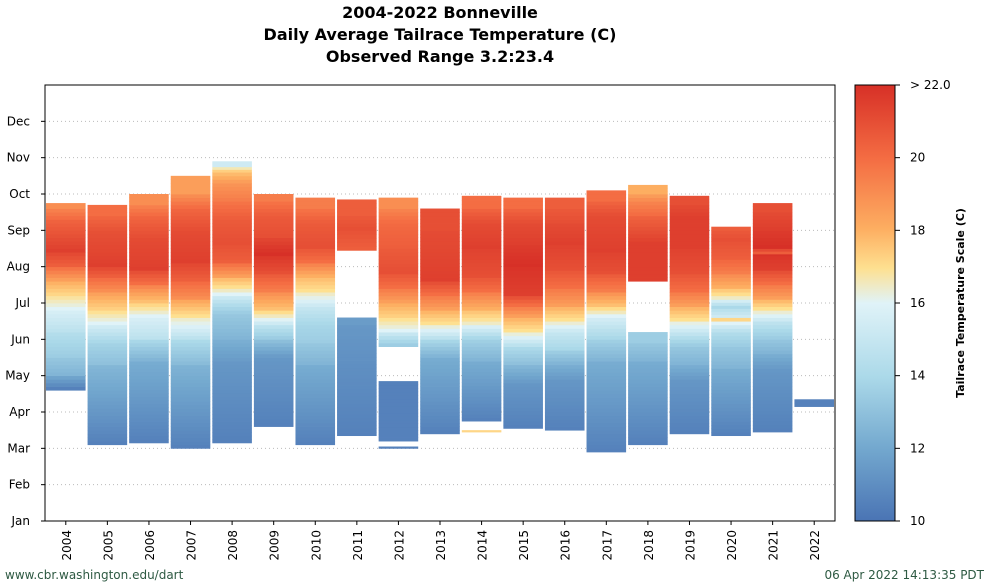 The image size is (987, 588). What do you see at coordinates (357, 318) in the screenshot?
I see `year-column-2011` at bounding box center [357, 318].